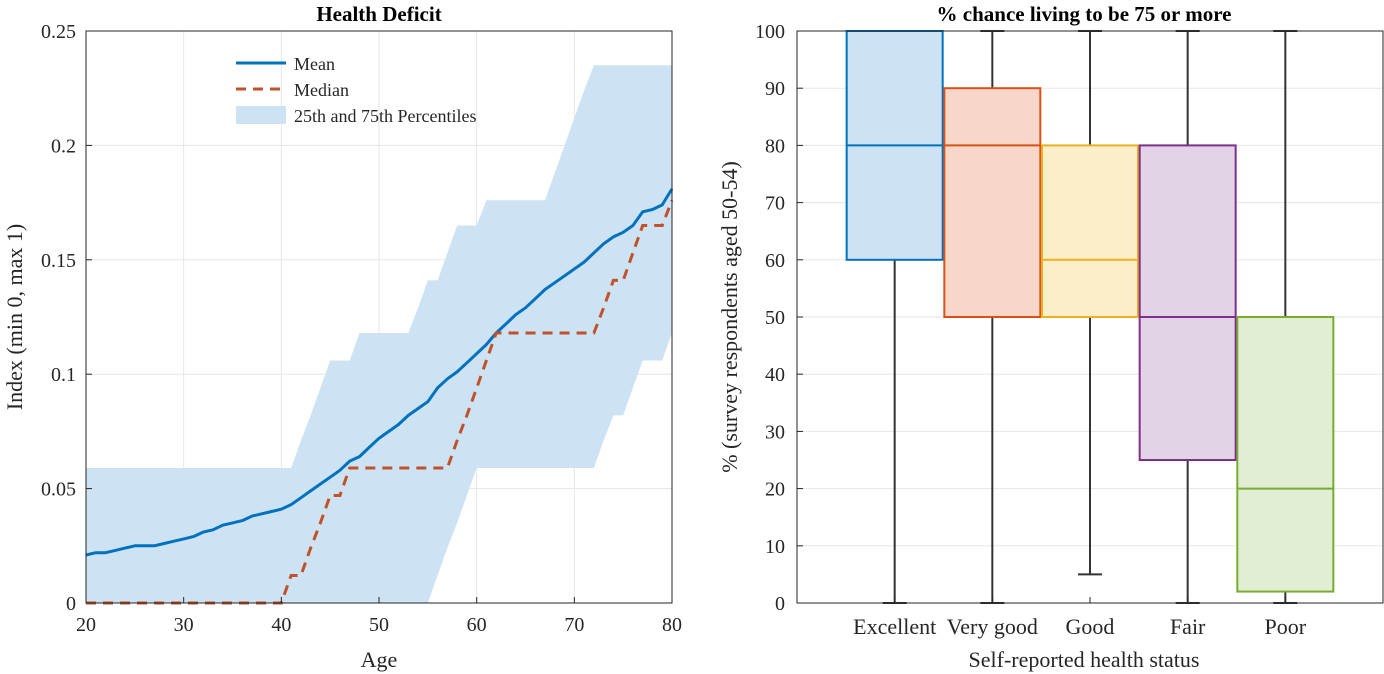  I want to click on legend-band-label: 25th and 75th Percentiles, so click(385, 116).